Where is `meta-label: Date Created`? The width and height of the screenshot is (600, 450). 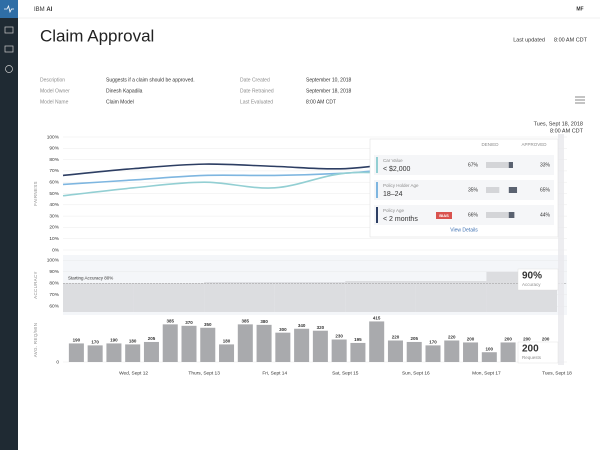
meta-label: Date Created is located at coordinates (255, 80).